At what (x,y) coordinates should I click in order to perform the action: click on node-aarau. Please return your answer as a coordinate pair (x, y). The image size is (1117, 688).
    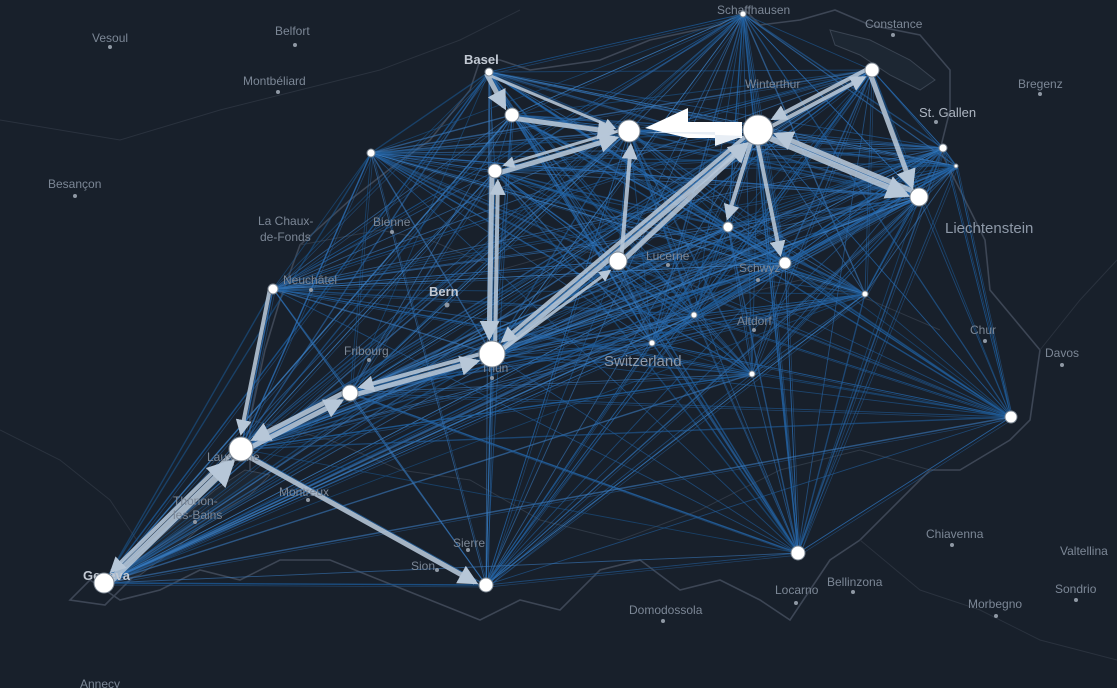
    Looking at the image, I should click on (629, 131).